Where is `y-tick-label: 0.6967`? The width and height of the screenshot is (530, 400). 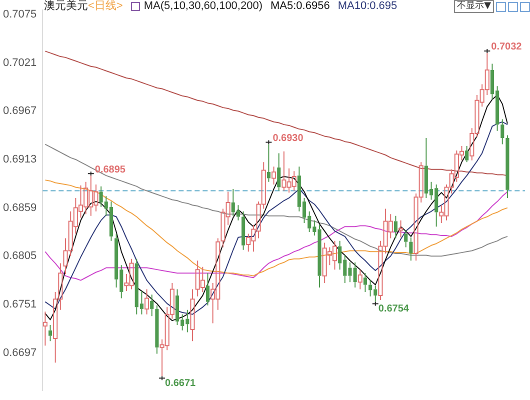 y-tick-label: 0.6967 is located at coordinates (19, 111).